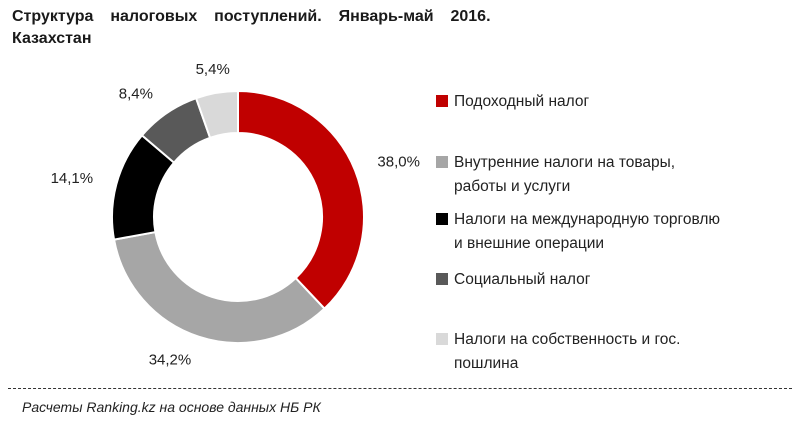 This screenshot has height=425, width=800. Describe the element at coordinates (522, 101) in the screenshot. I see `legend-label: Подоходный налог` at that location.